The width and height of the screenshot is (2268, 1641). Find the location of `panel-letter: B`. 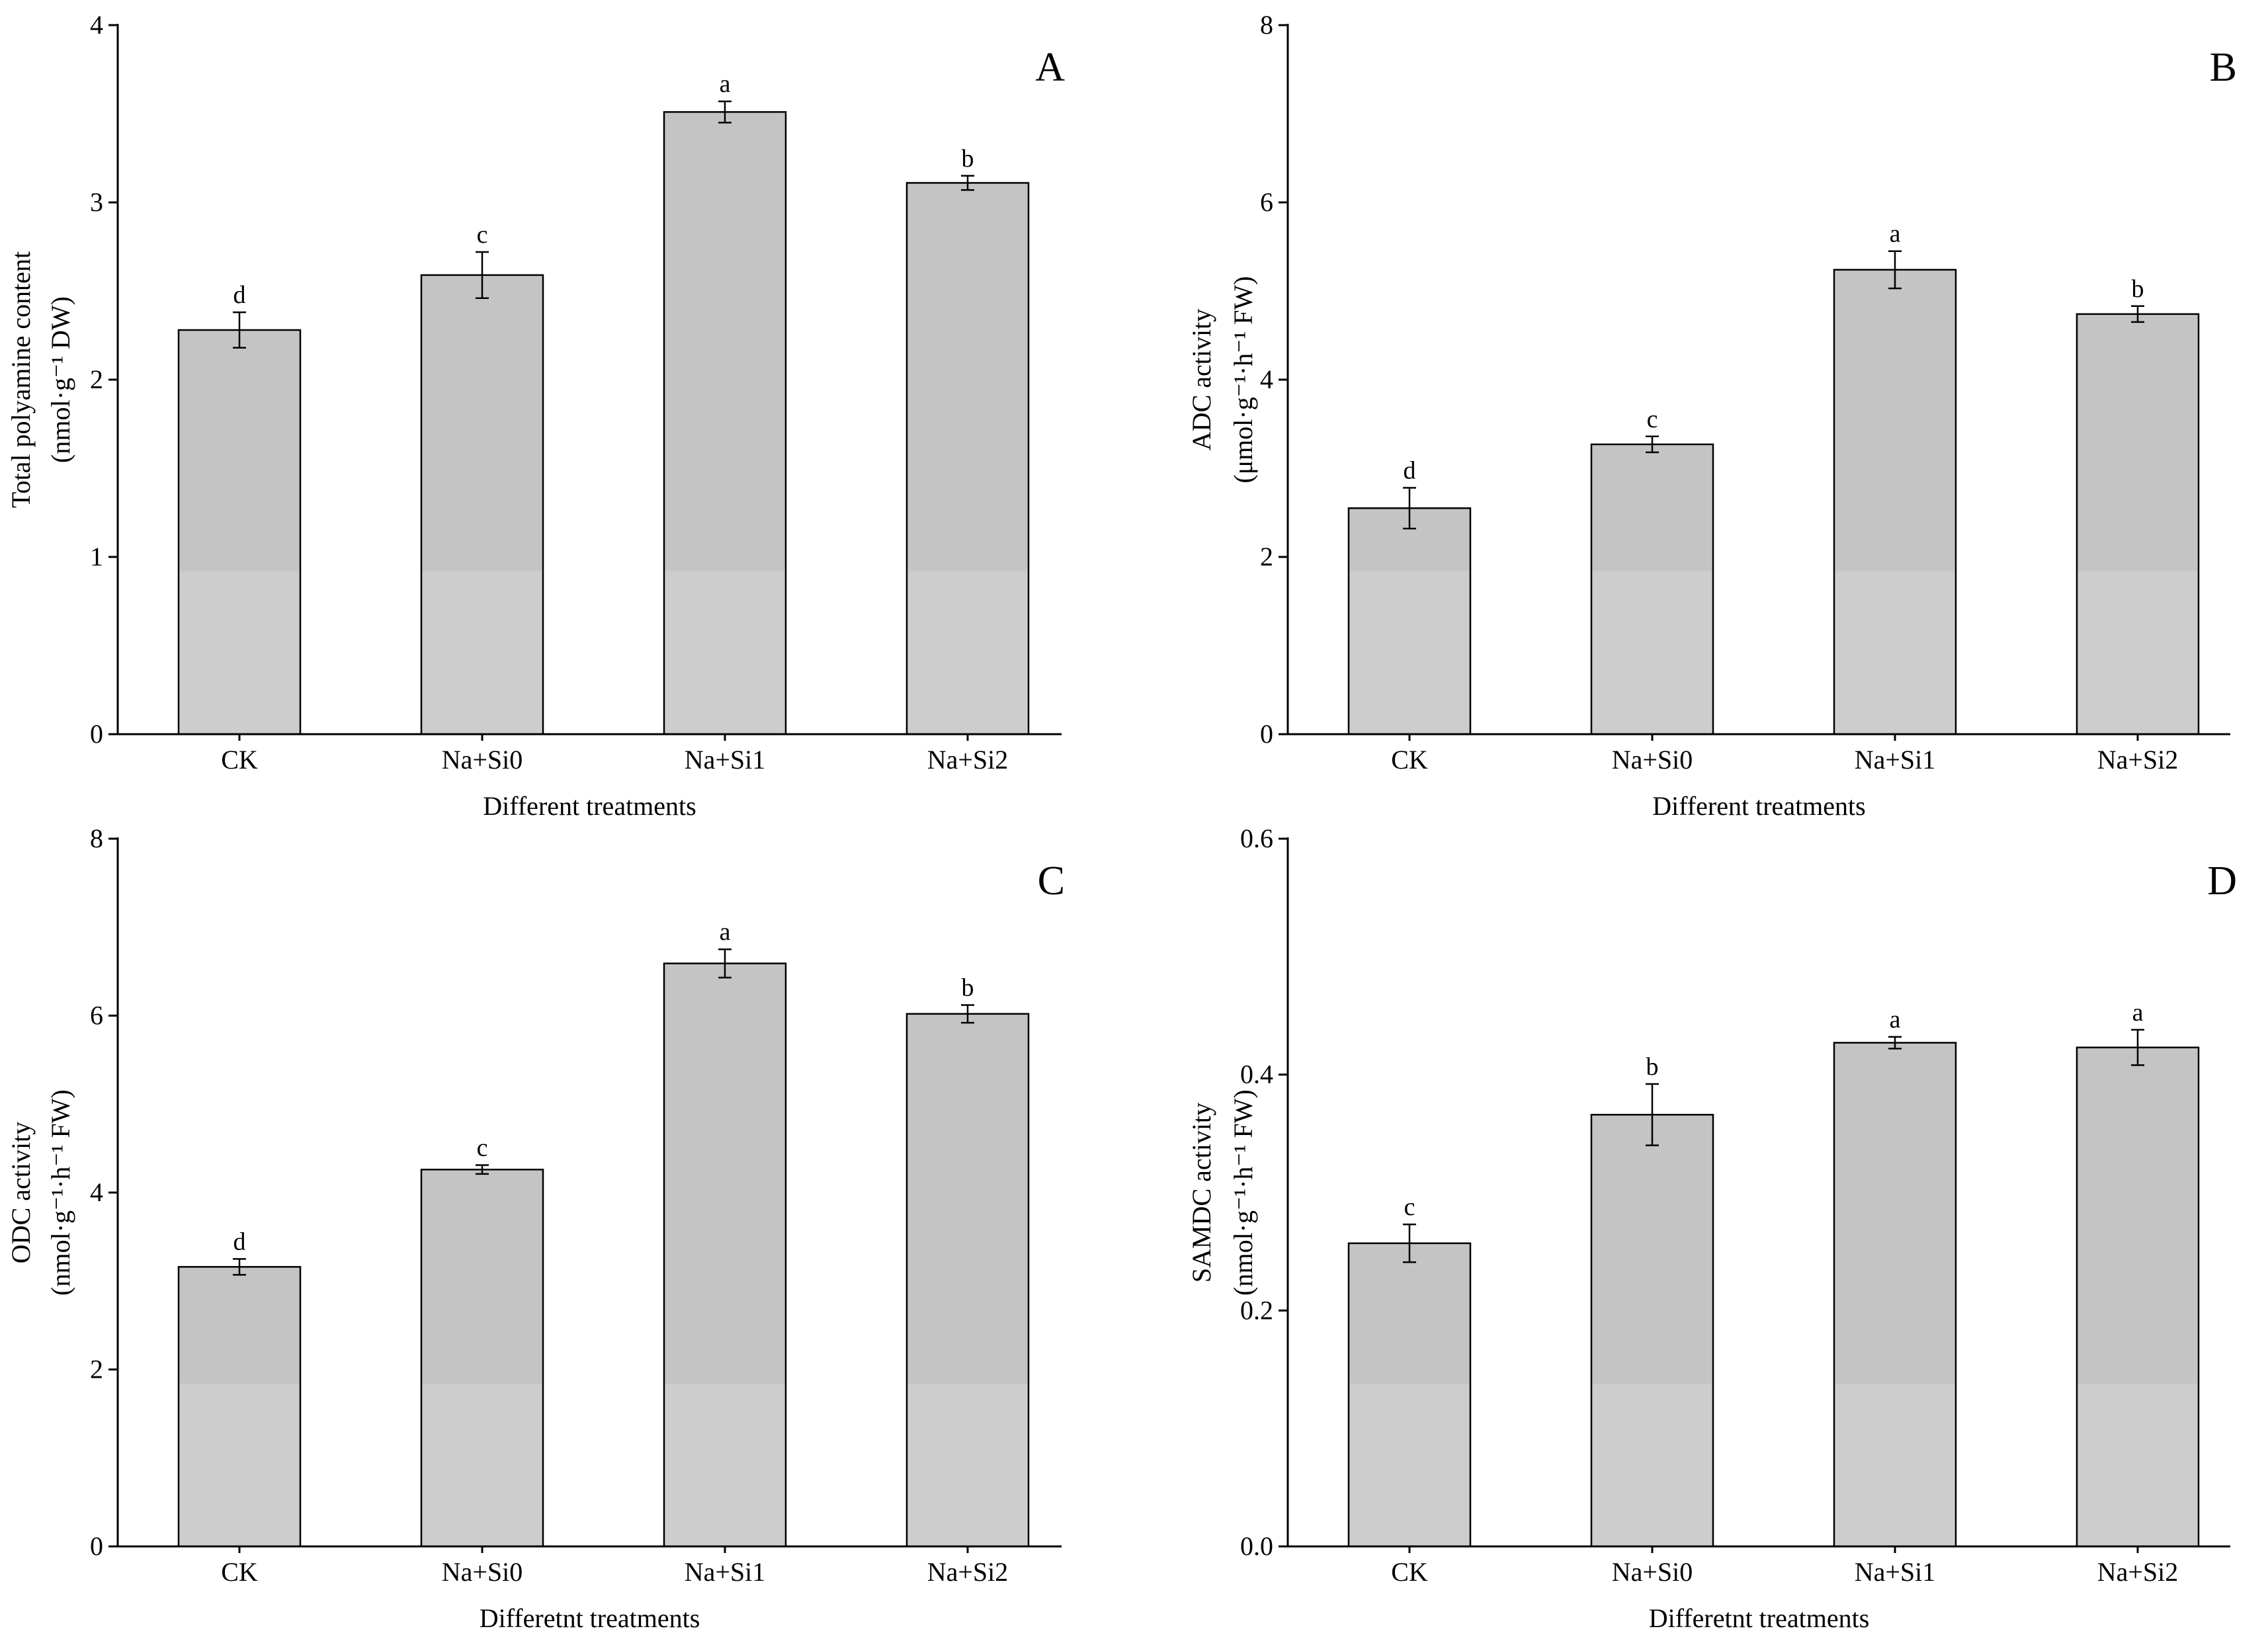

panel-letter: B is located at coordinates (2223, 67).